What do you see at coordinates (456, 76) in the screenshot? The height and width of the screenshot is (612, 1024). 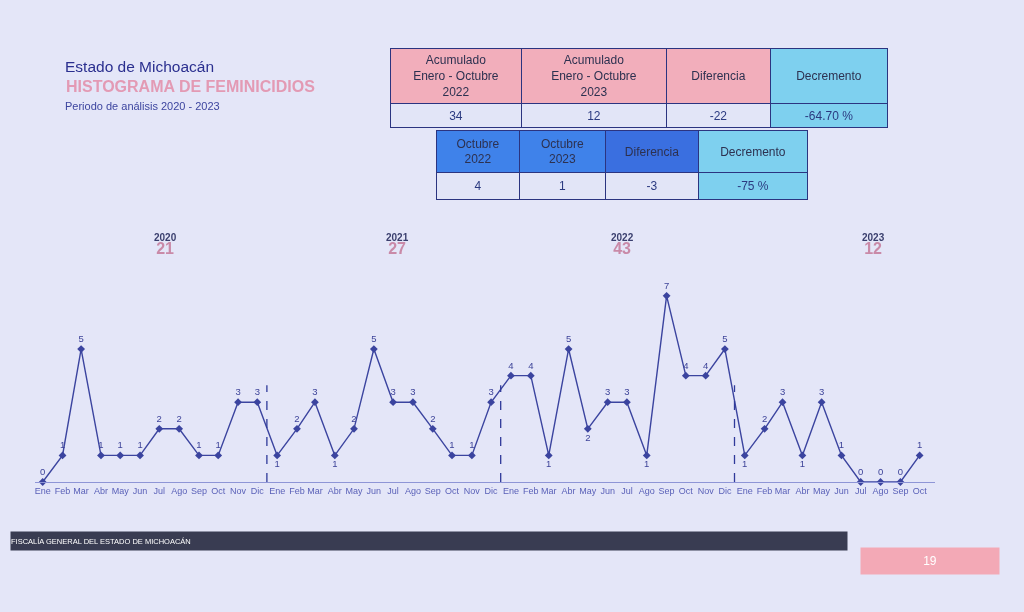 I see `category-label: Acumulado Enero - Octubre 2022` at bounding box center [456, 76].